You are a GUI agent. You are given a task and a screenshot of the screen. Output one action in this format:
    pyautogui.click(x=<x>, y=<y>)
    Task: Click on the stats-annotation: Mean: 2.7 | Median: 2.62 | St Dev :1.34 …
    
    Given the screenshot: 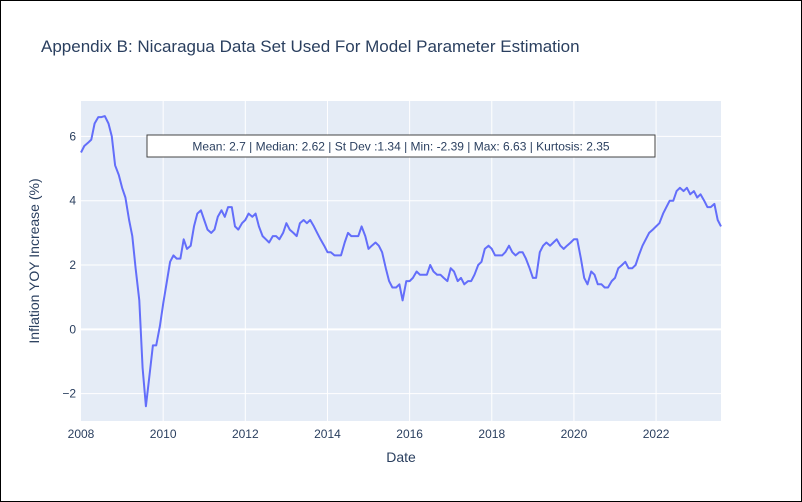 What is the action you would take?
    pyautogui.click(x=401, y=146)
    